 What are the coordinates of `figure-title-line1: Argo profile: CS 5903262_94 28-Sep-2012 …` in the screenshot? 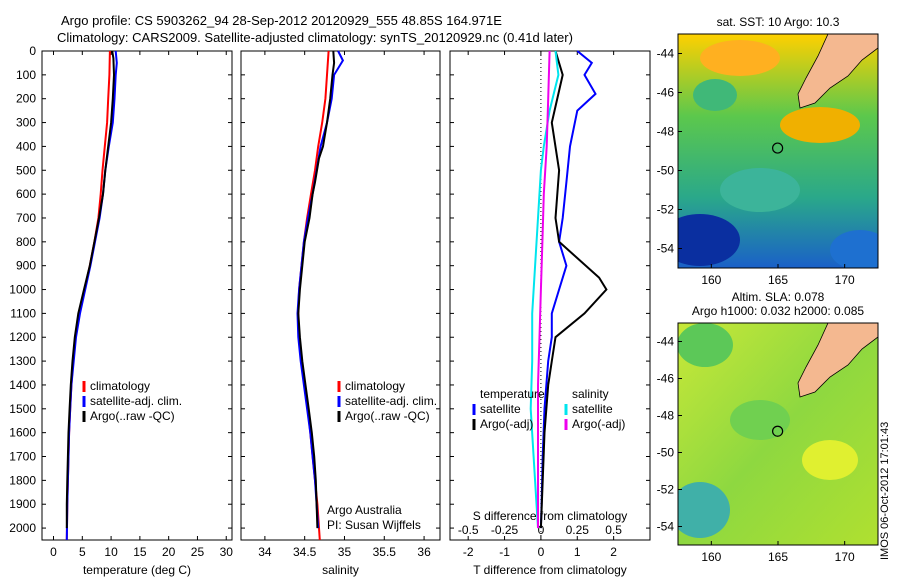 It's located at (281, 20).